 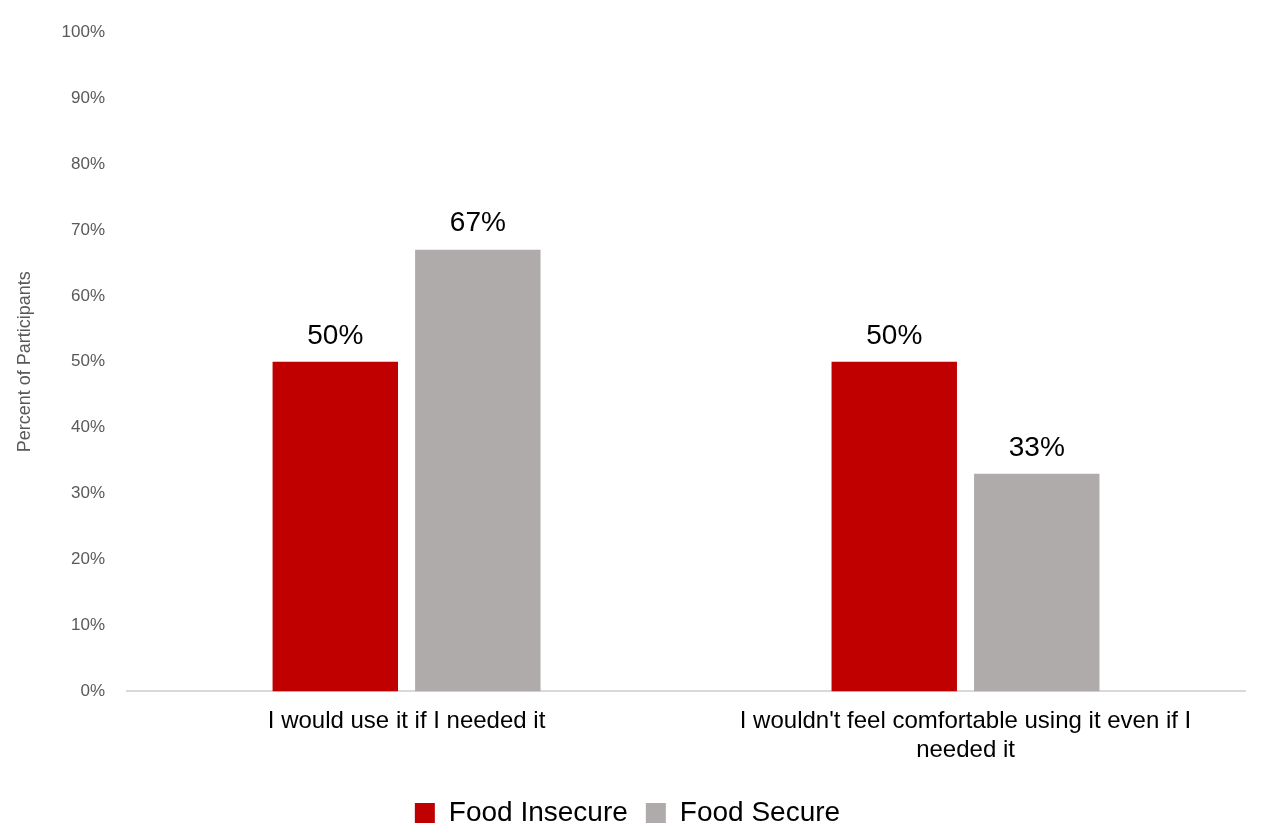 What do you see at coordinates (965, 734) in the screenshot?
I see `x-tick-label: I wouldn't feel comfortable using it even if I needed it` at bounding box center [965, 734].